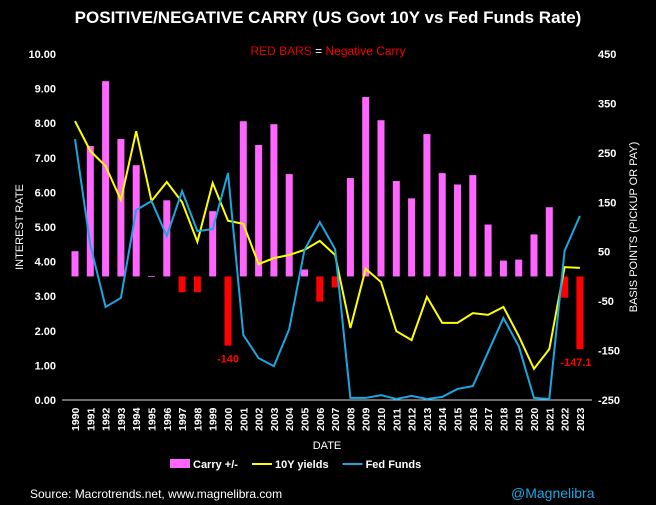 This screenshot has width=656, height=505. What do you see at coordinates (45, 401) in the screenshot?
I see `y-tick-label: 0.00` at bounding box center [45, 401].